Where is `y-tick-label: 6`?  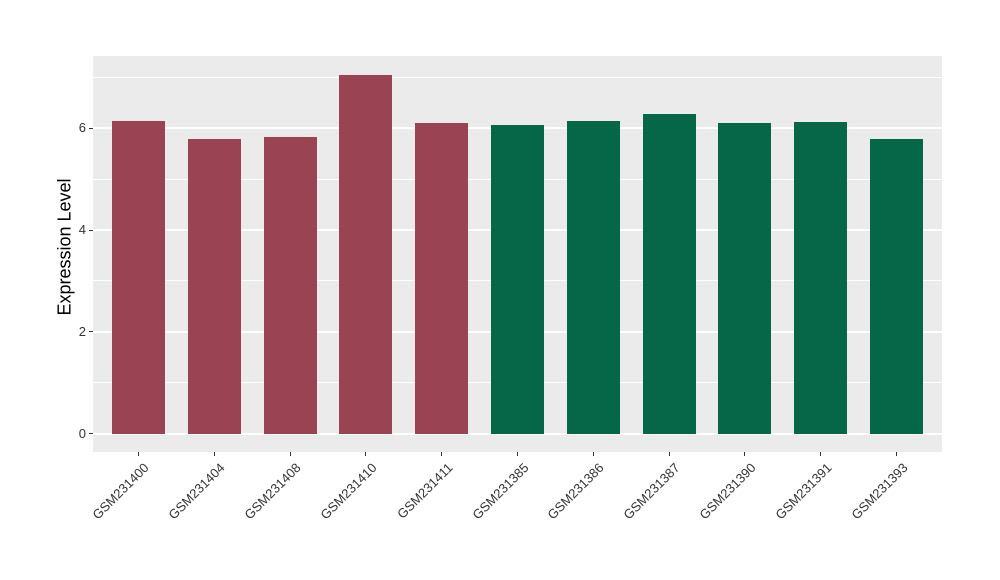 y-tick-label: 6 is located at coordinates (82, 128).